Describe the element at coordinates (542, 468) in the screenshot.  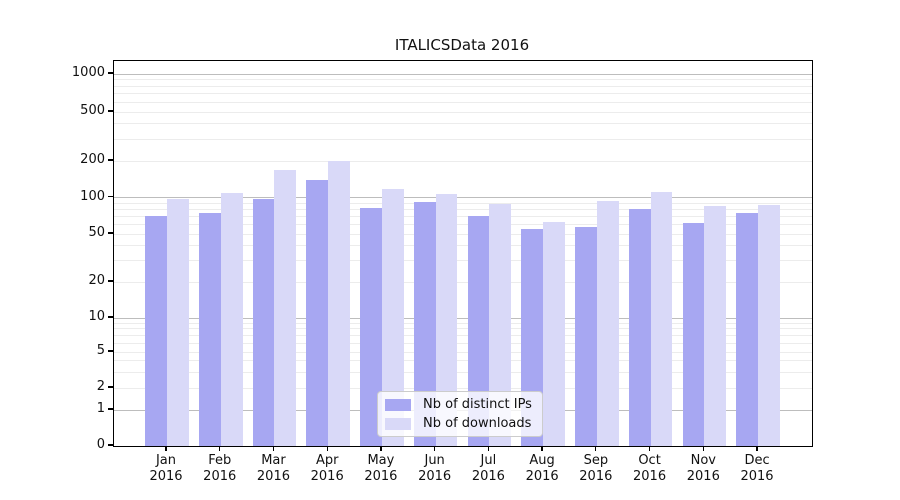
I see `x-tick-label-8: Aug 2016` at that location.